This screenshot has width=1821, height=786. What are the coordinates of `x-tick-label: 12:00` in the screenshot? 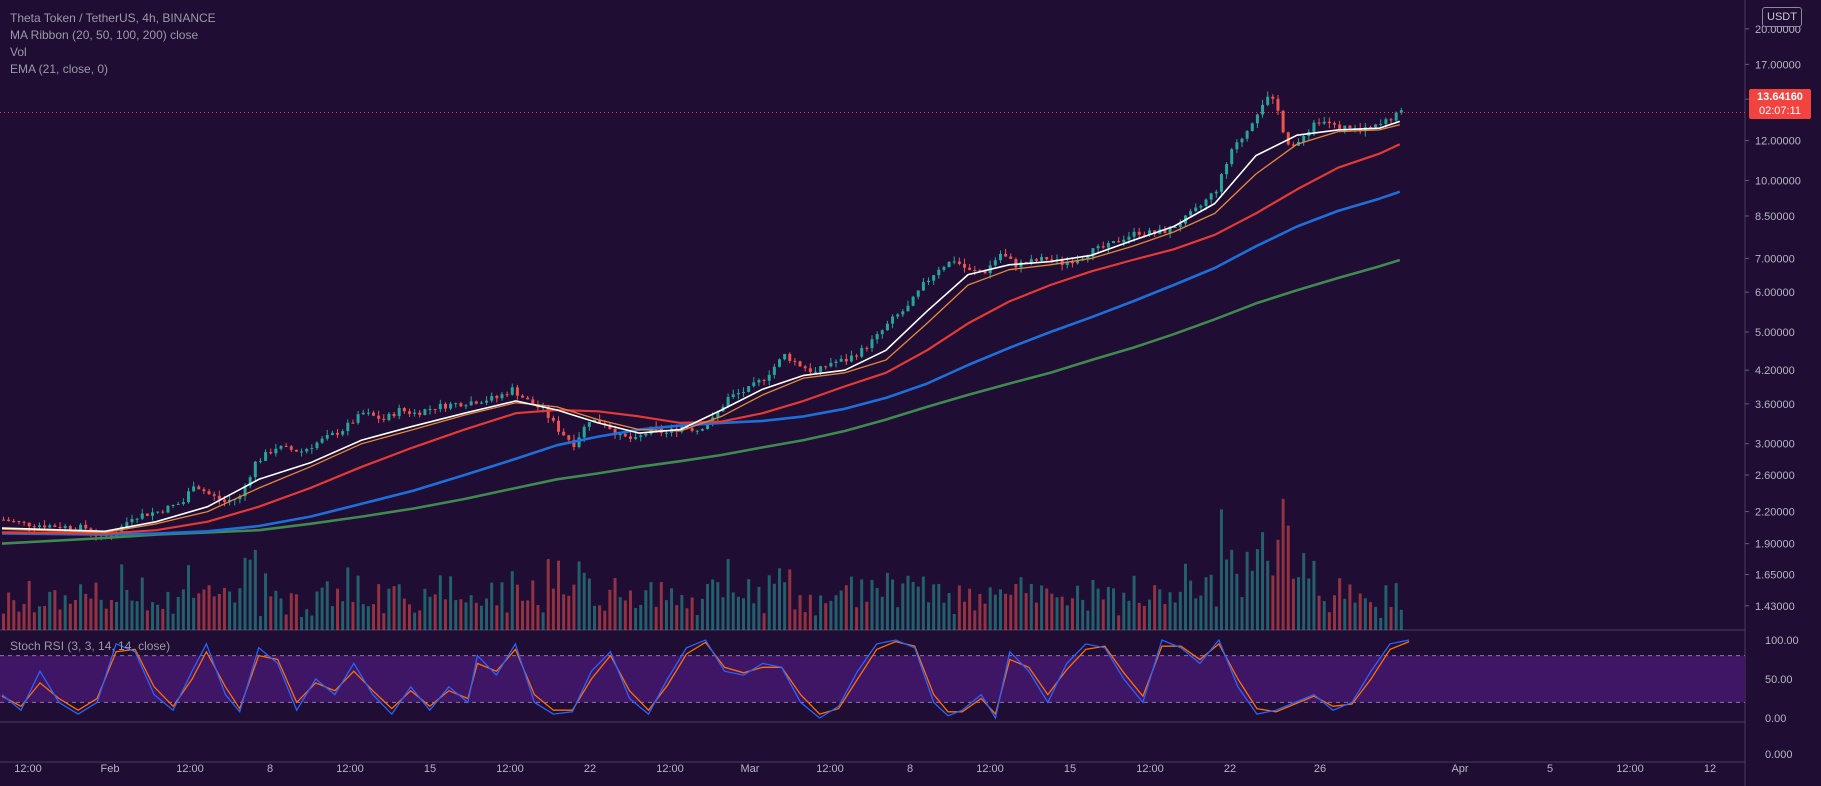 It's located at (830, 769).